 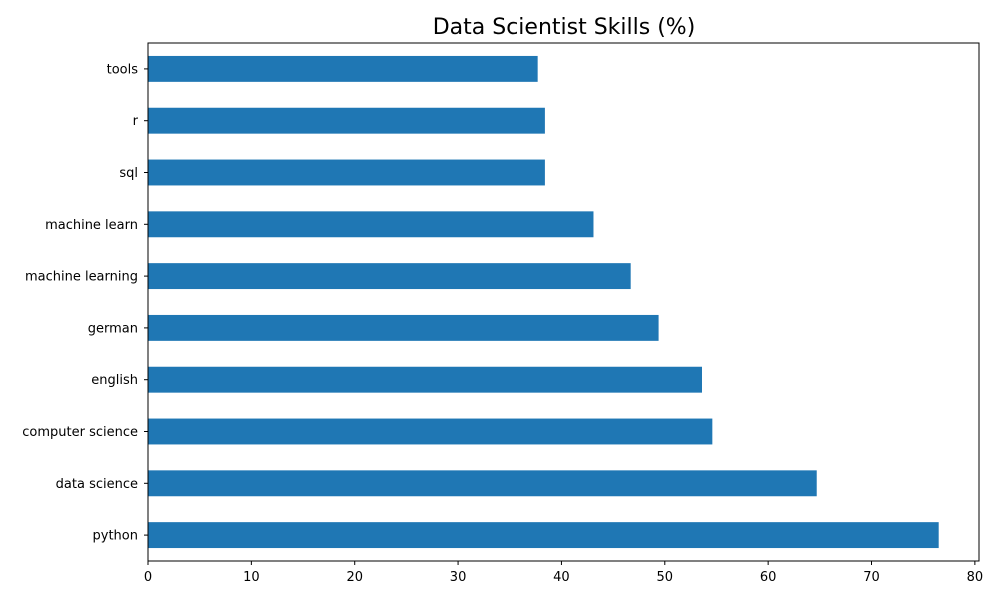 What do you see at coordinates (425, 379) in the screenshot?
I see `bar-english` at bounding box center [425, 379].